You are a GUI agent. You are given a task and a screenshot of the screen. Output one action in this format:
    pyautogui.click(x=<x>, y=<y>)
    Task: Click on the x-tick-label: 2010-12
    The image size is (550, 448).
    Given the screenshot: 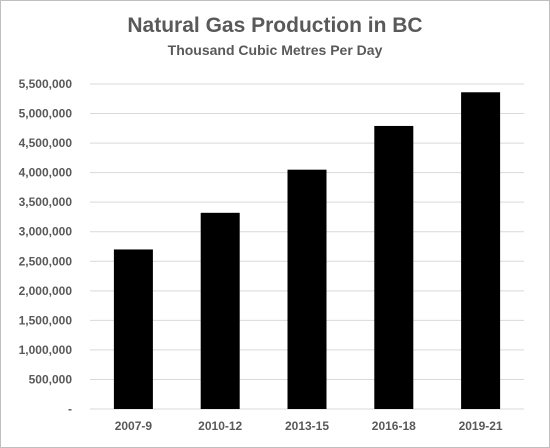 What is the action you would take?
    pyautogui.click(x=220, y=426)
    